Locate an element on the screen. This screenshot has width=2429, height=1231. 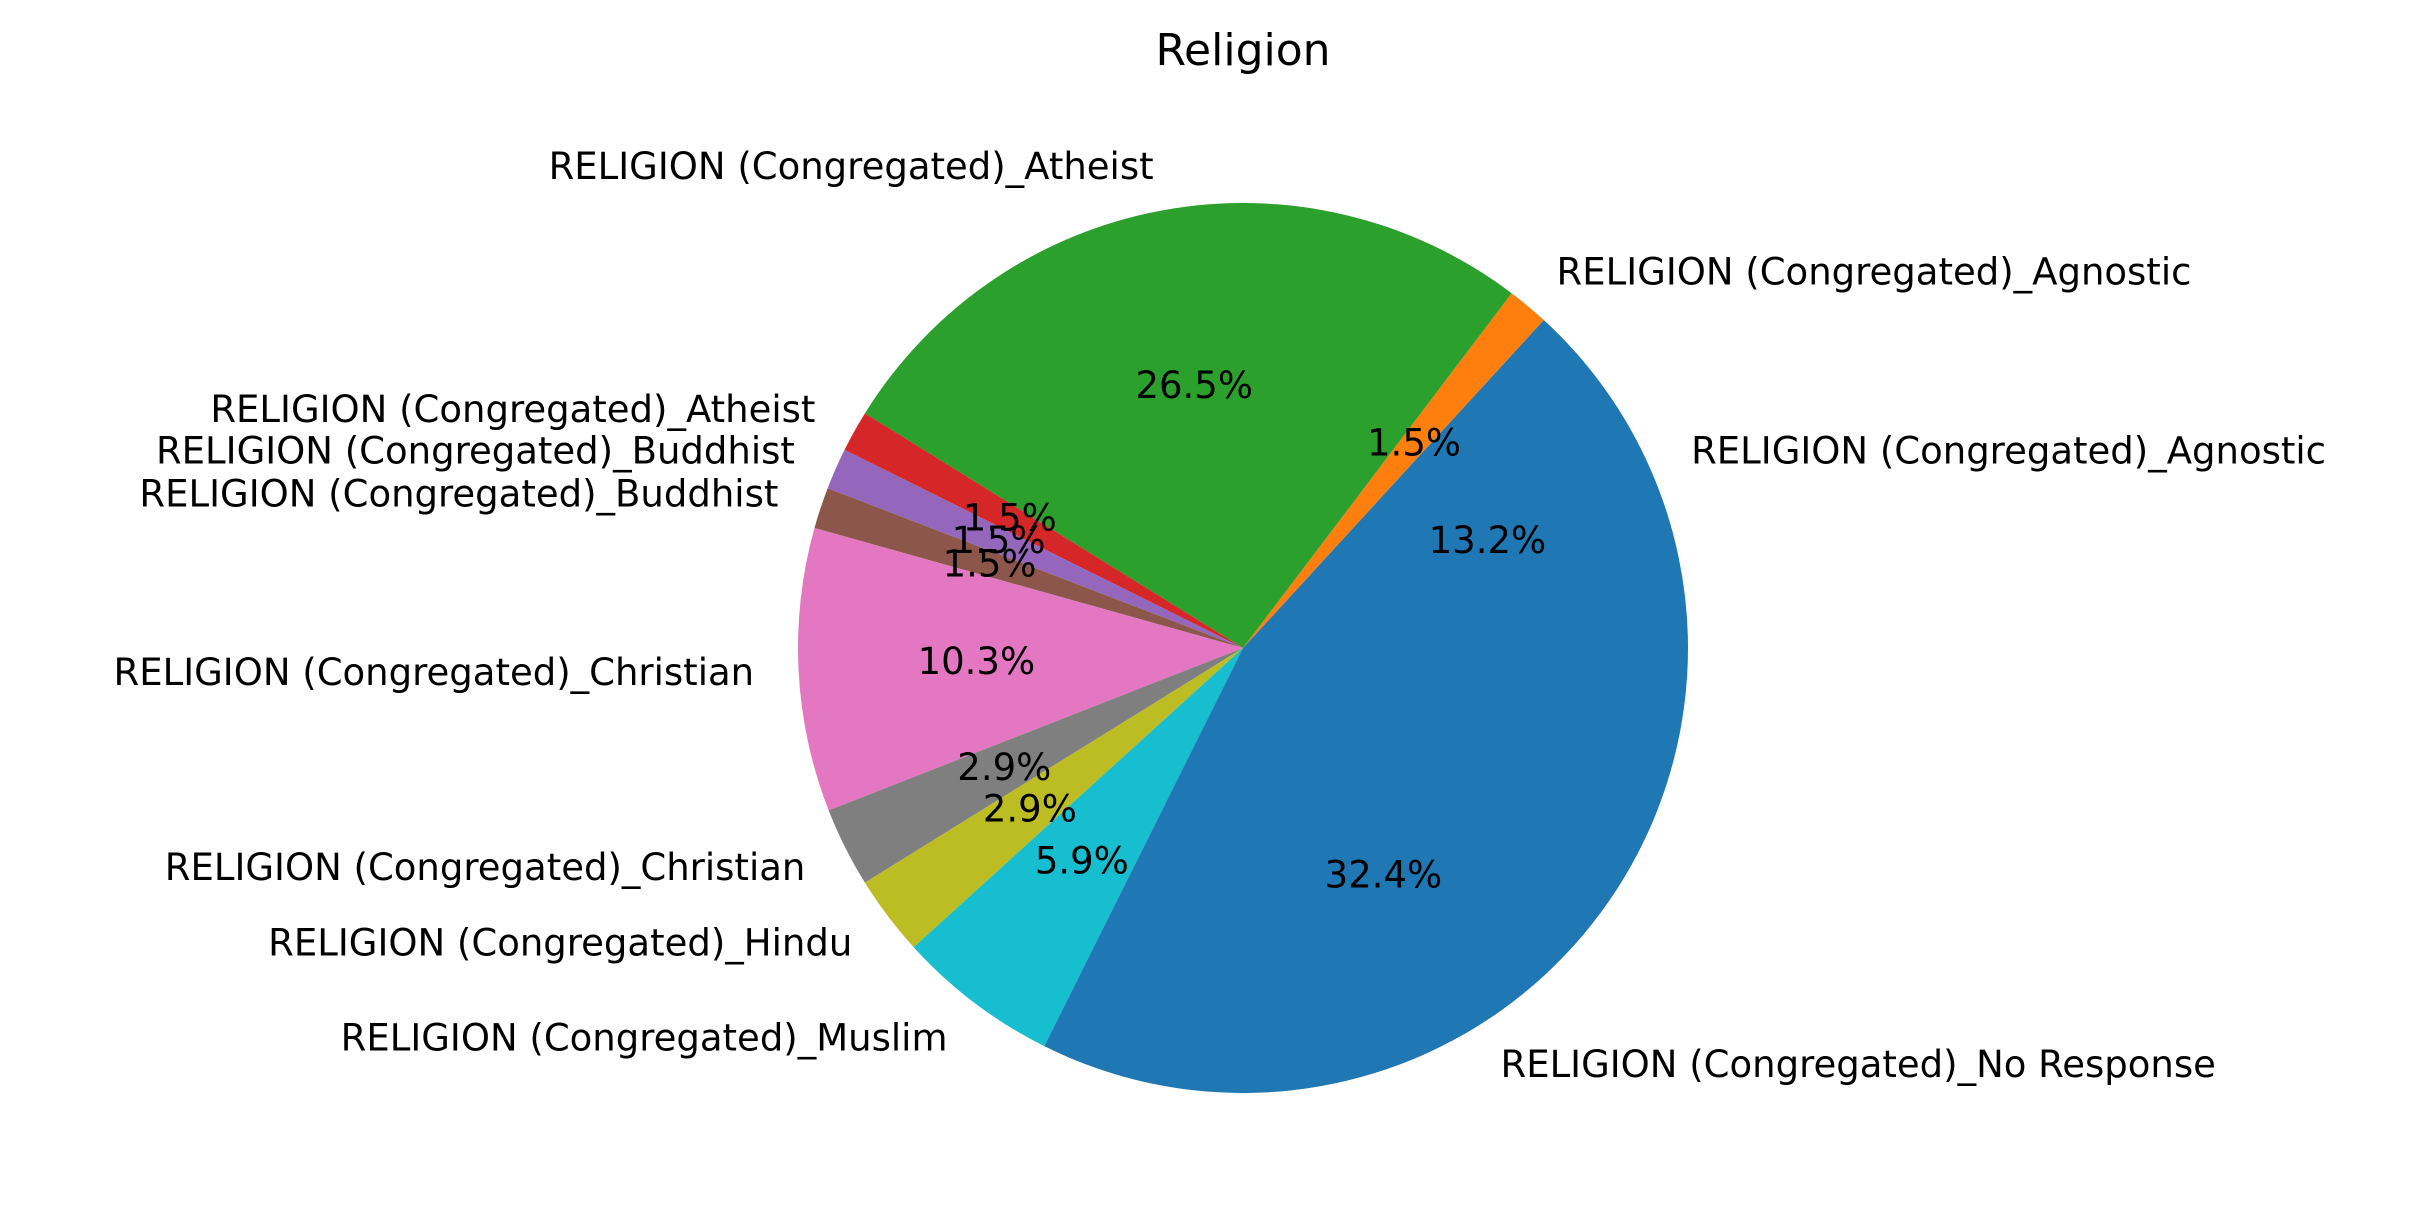
slice-category-label: RELIGION (Congregated)_Hindu is located at coordinates (560, 942).